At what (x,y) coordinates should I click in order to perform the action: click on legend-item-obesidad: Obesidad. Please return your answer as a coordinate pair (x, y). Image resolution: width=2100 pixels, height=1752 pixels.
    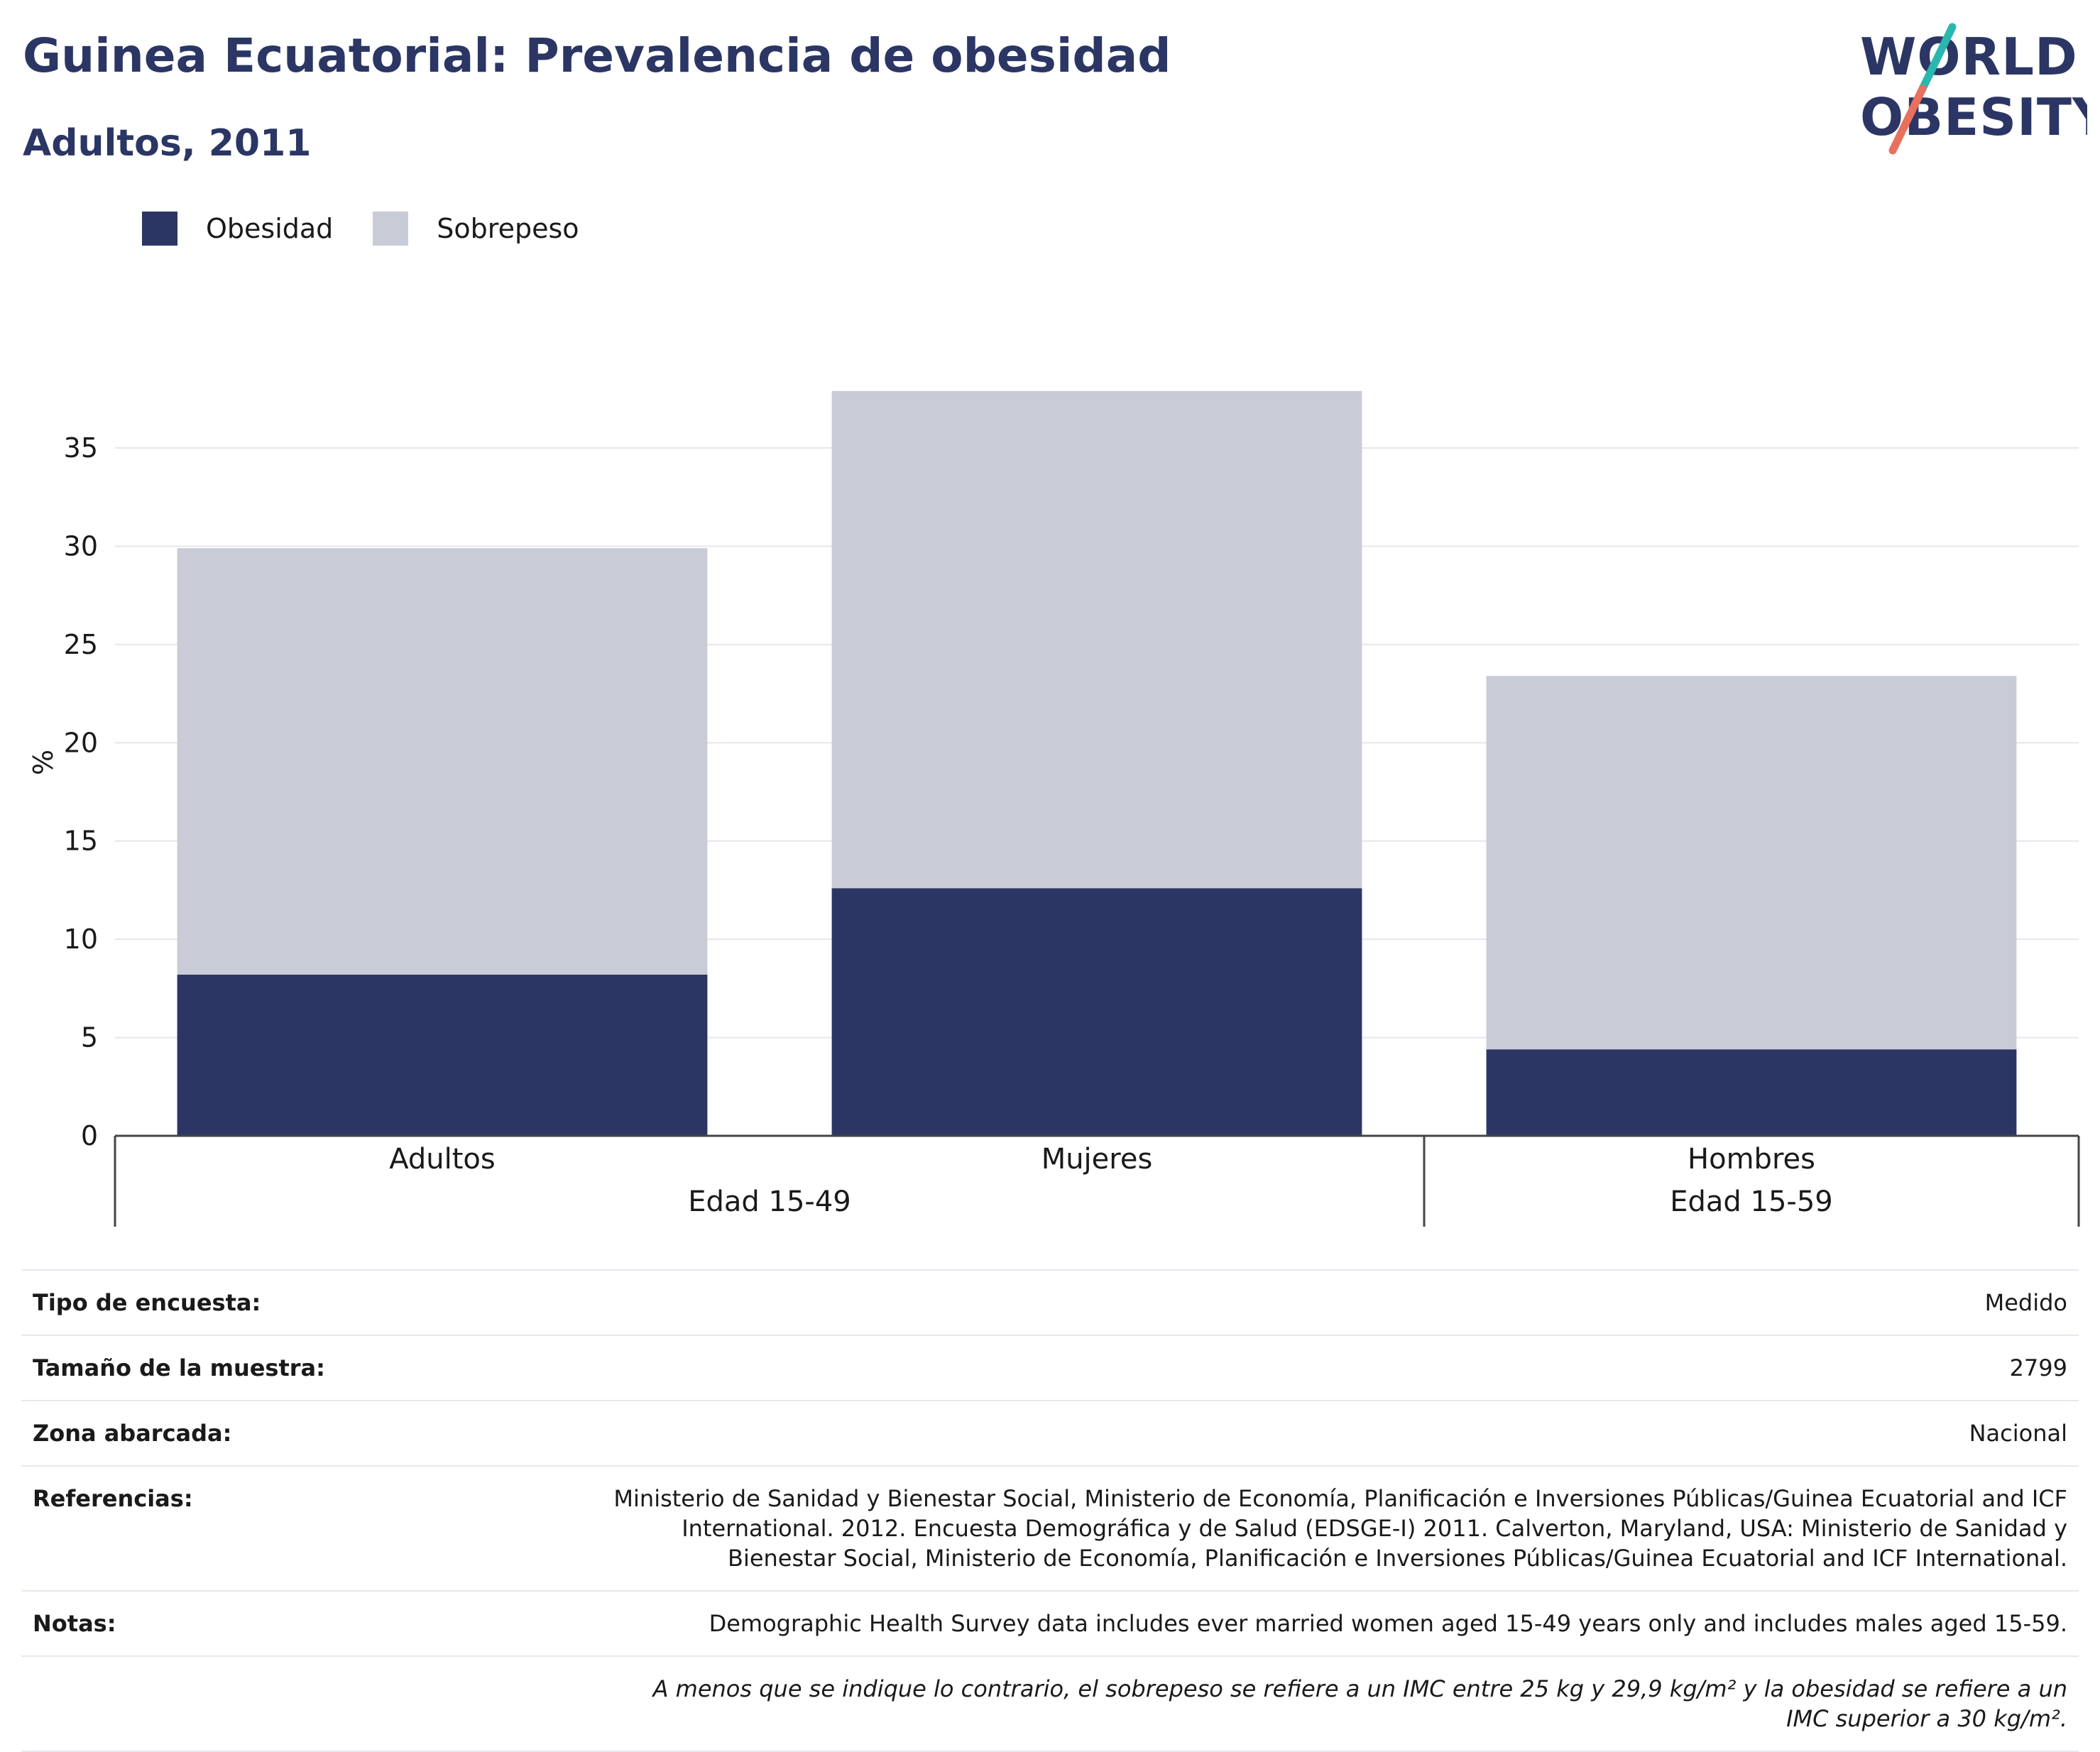
    Looking at the image, I should click on (237, 229).